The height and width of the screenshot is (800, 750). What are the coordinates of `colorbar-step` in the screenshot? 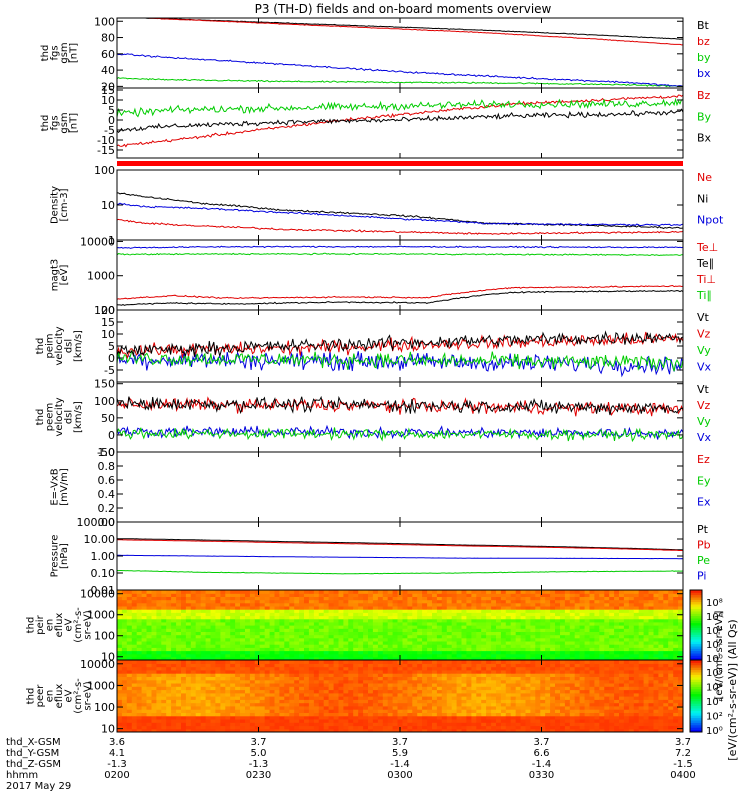 It's located at (696, 617).